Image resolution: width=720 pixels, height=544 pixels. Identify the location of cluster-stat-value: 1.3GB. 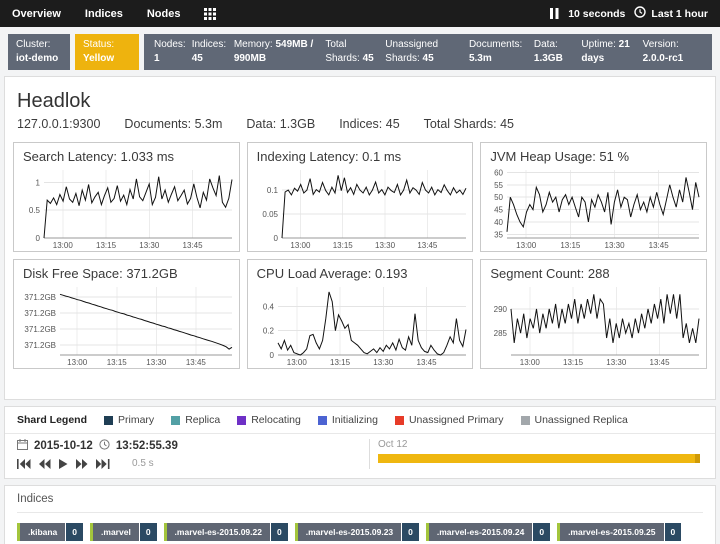
(548, 58).